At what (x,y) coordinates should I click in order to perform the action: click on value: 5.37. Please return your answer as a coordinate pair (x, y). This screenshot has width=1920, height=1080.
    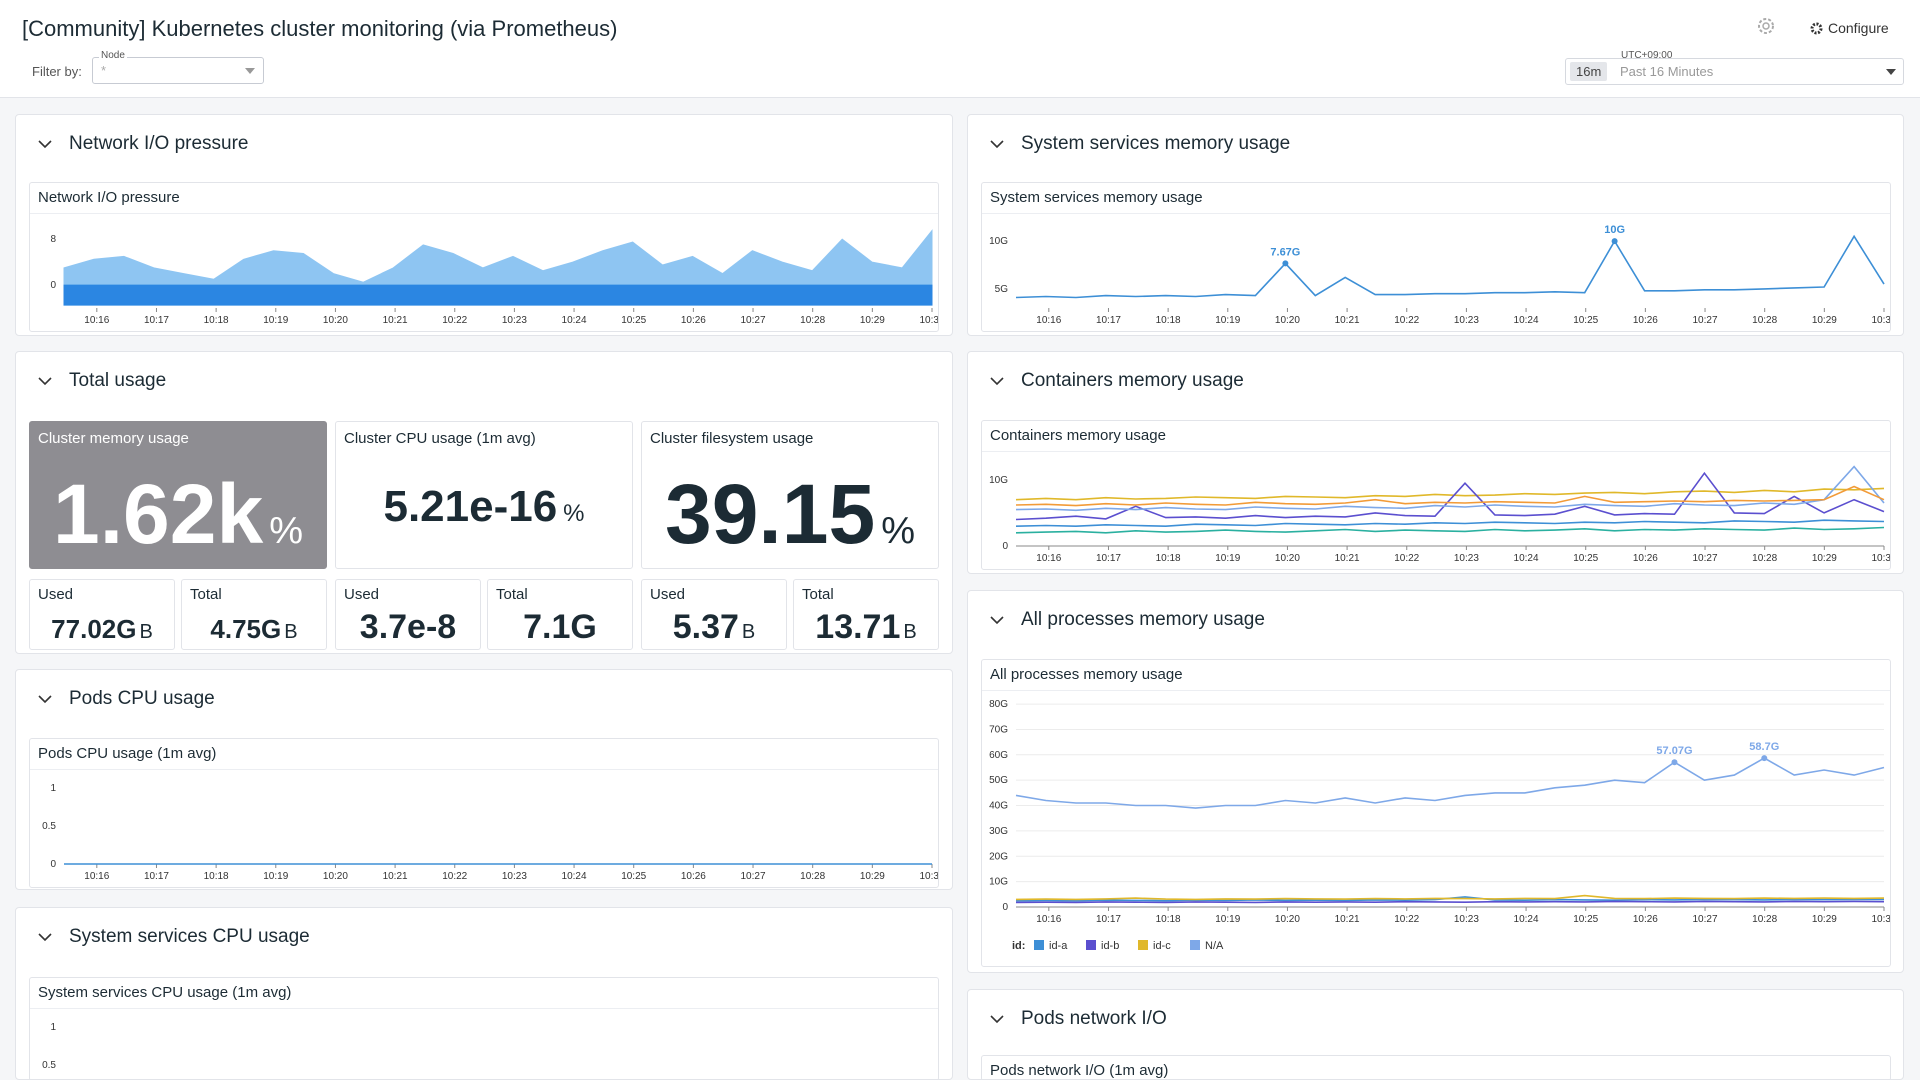
    Looking at the image, I should click on (705, 627).